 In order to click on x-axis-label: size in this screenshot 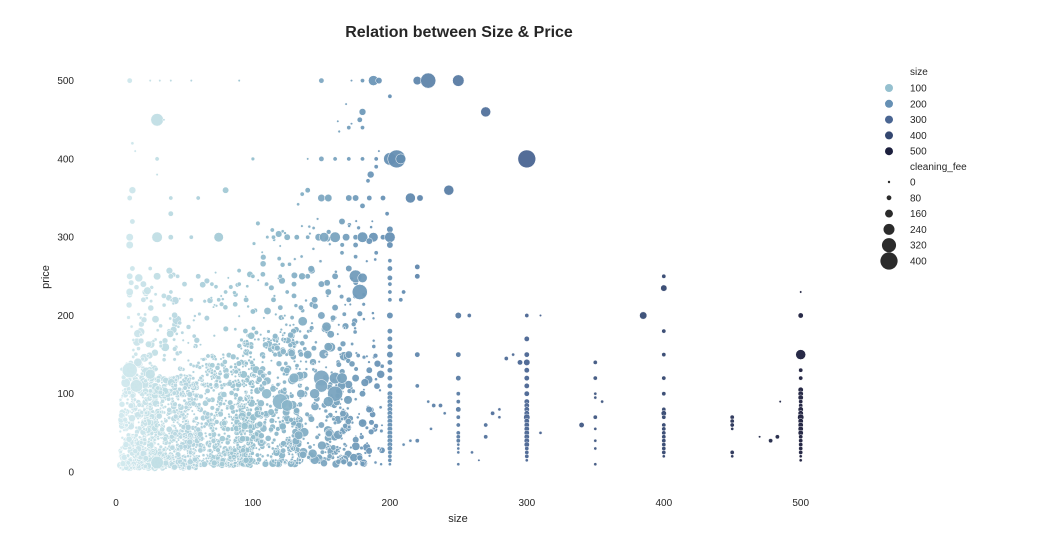, I will do `click(458, 519)`.